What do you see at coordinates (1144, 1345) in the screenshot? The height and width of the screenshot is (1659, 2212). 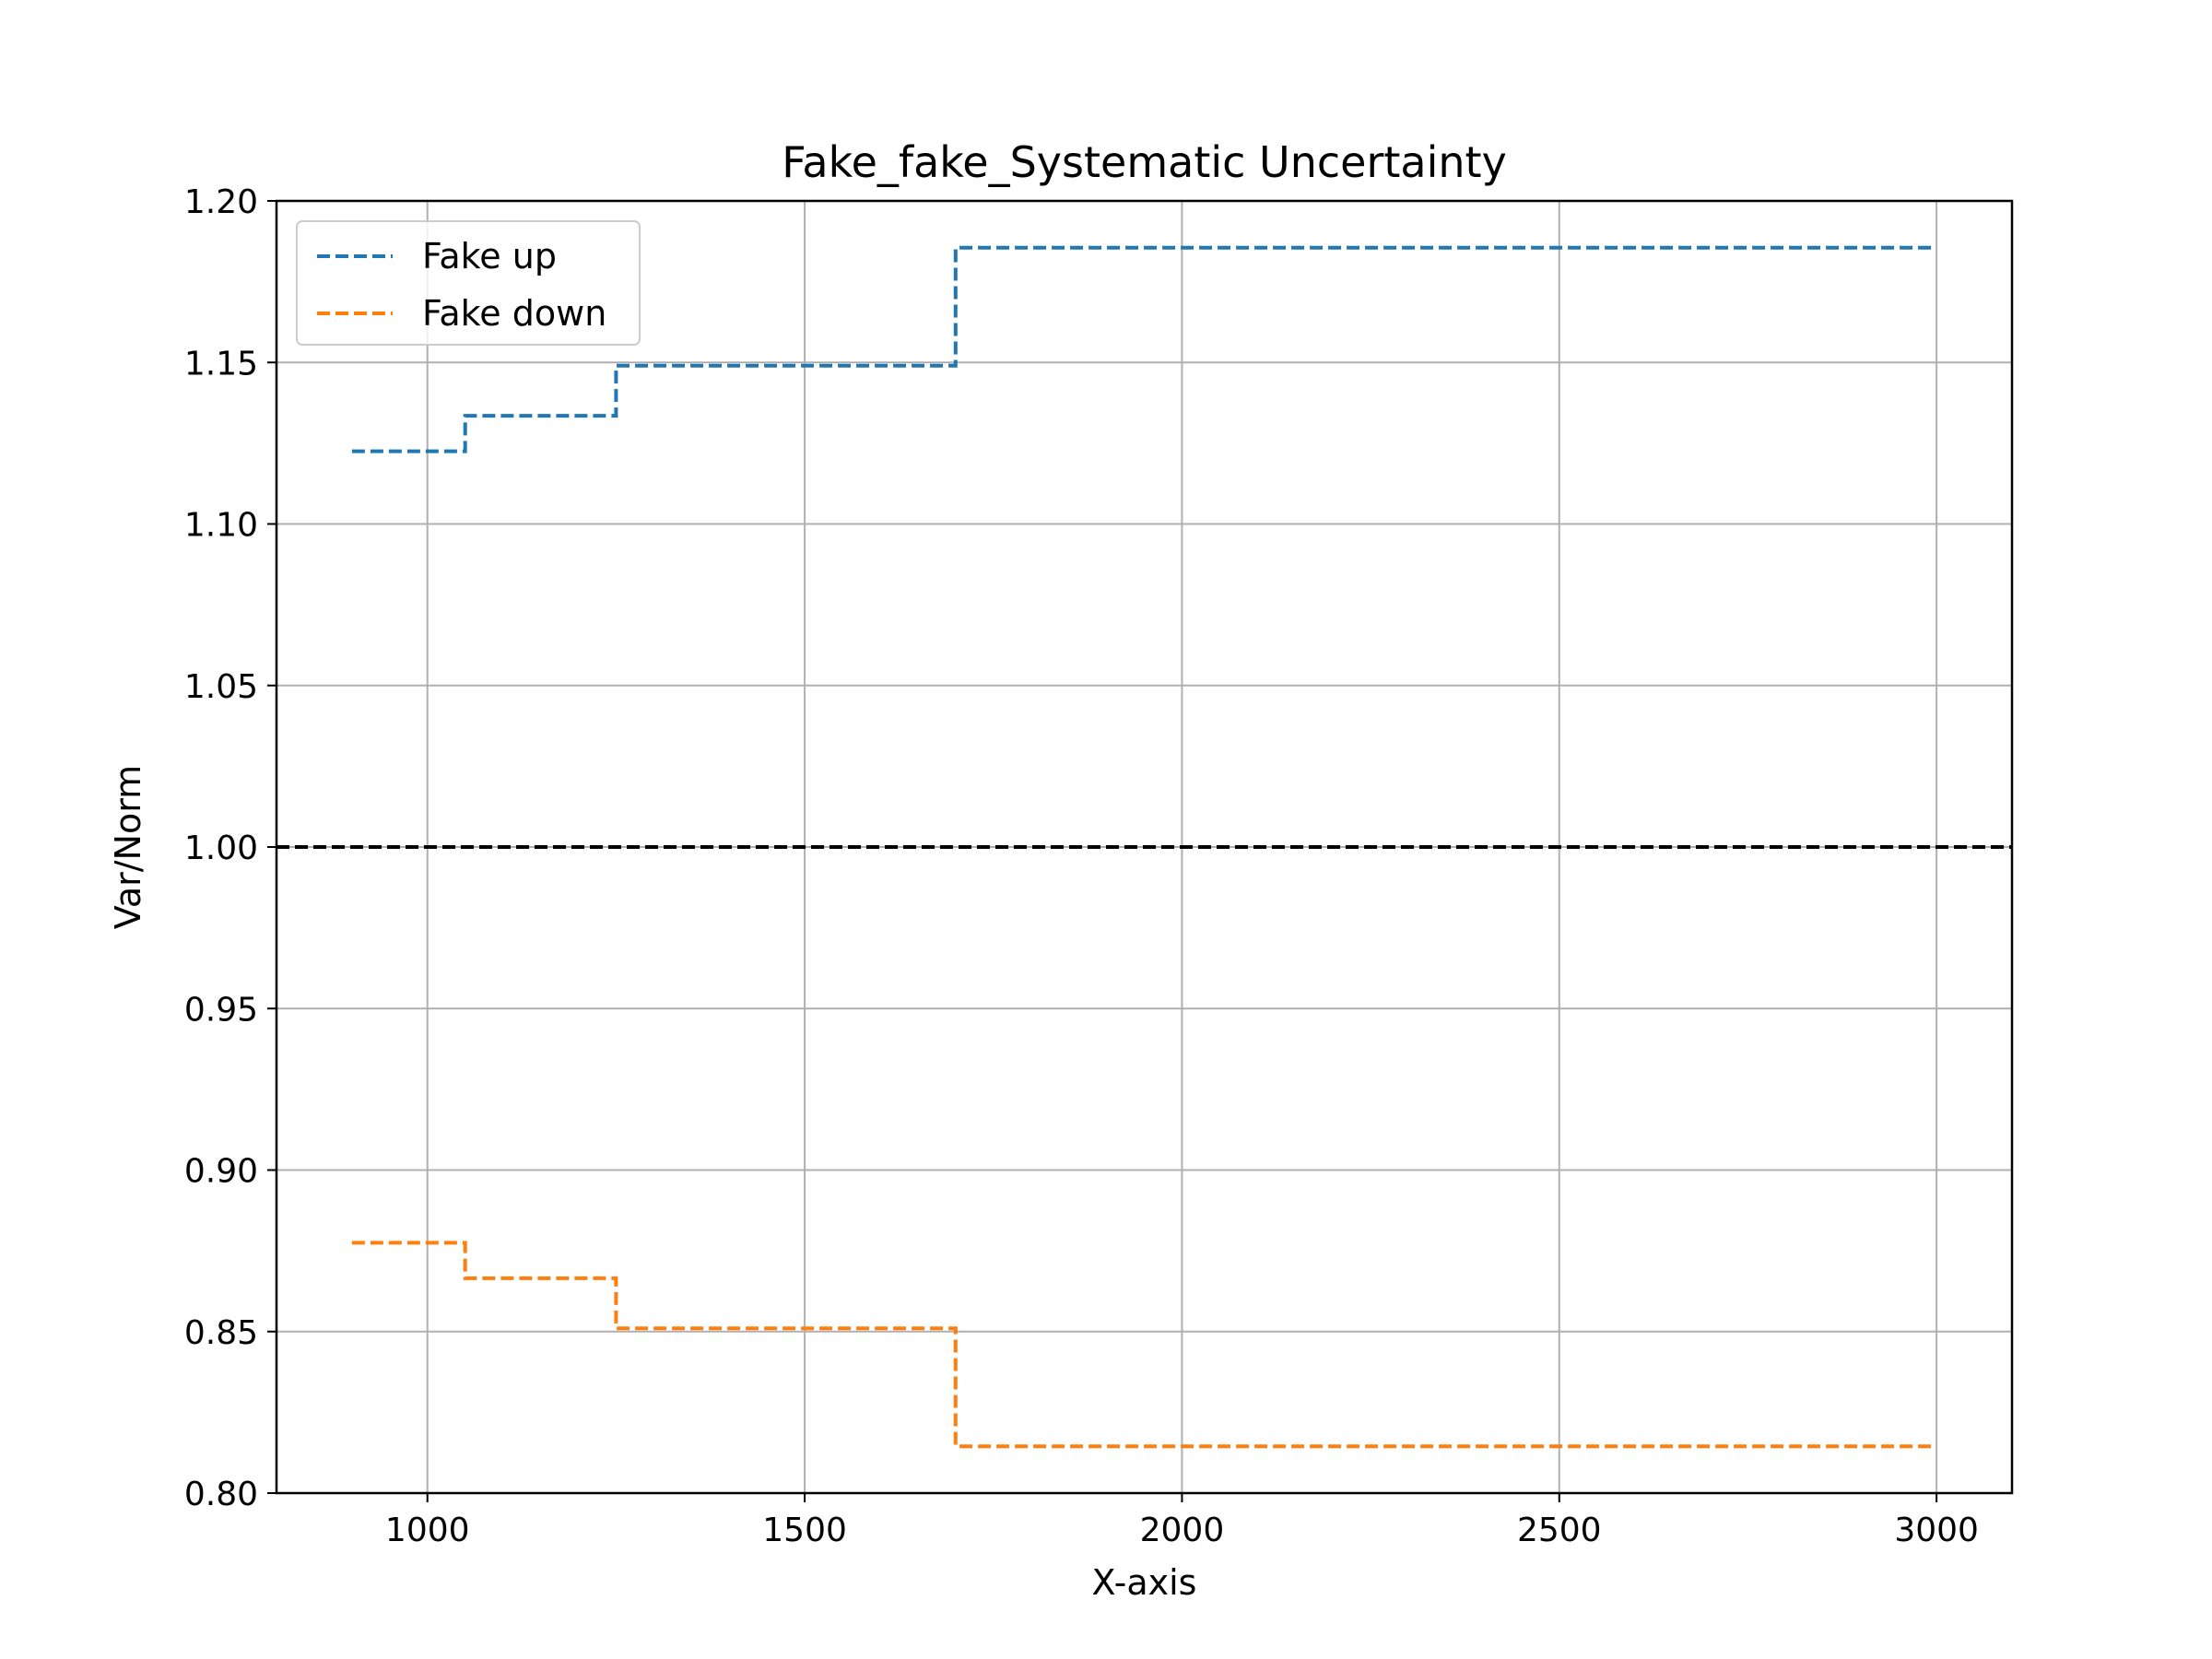 I see `series-line-fake-down` at bounding box center [1144, 1345].